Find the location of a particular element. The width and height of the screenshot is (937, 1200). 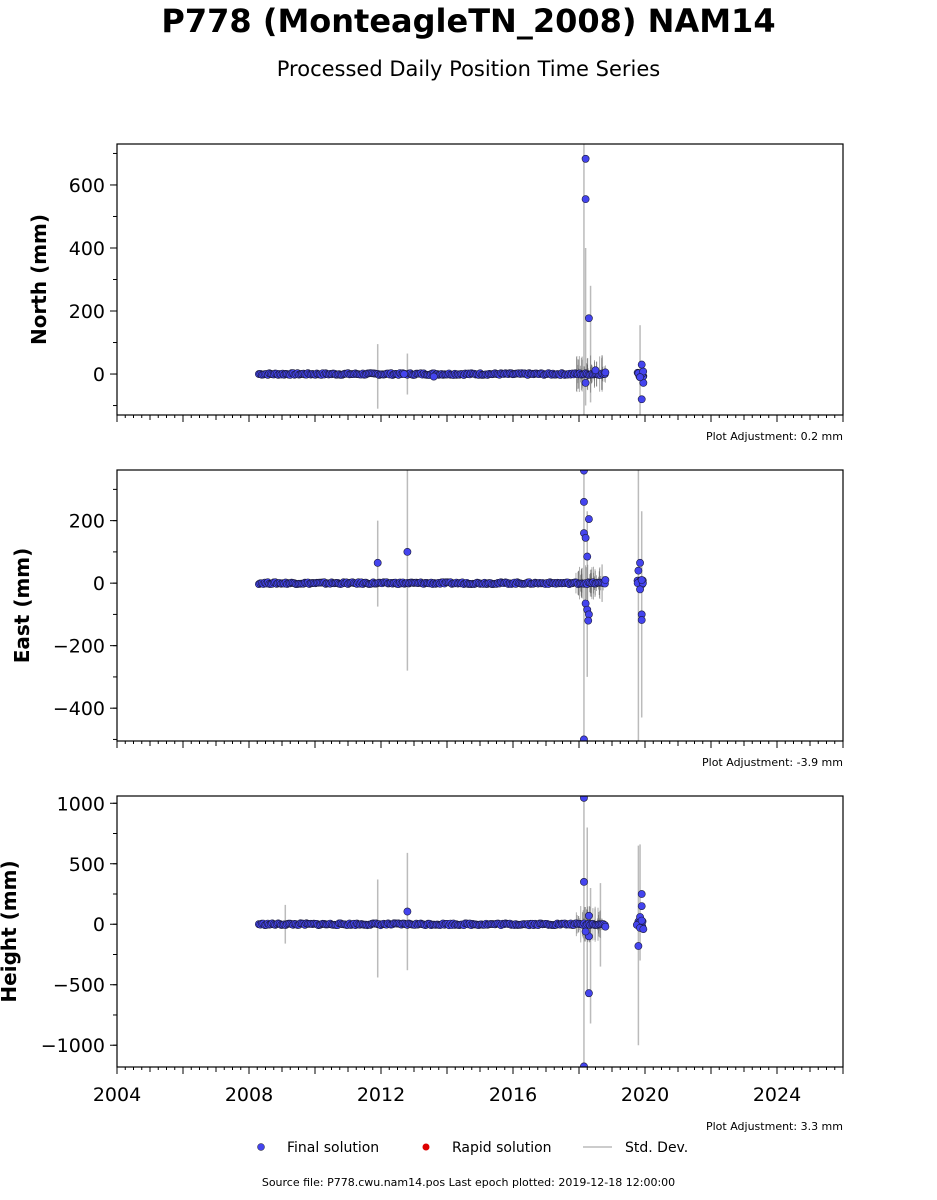

x-tick-label: 2020 is located at coordinates (645, 1095).